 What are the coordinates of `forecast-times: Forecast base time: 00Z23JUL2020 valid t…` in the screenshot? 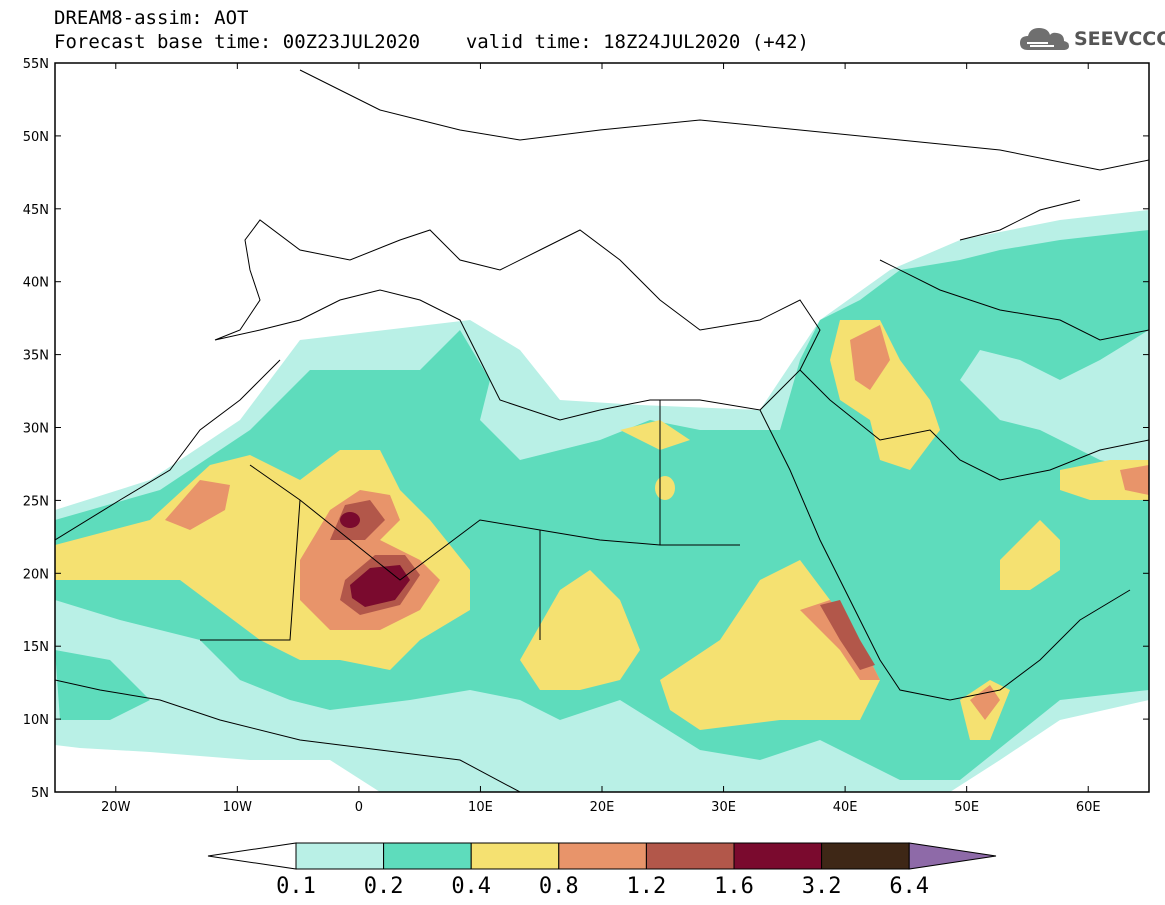 It's located at (431, 42).